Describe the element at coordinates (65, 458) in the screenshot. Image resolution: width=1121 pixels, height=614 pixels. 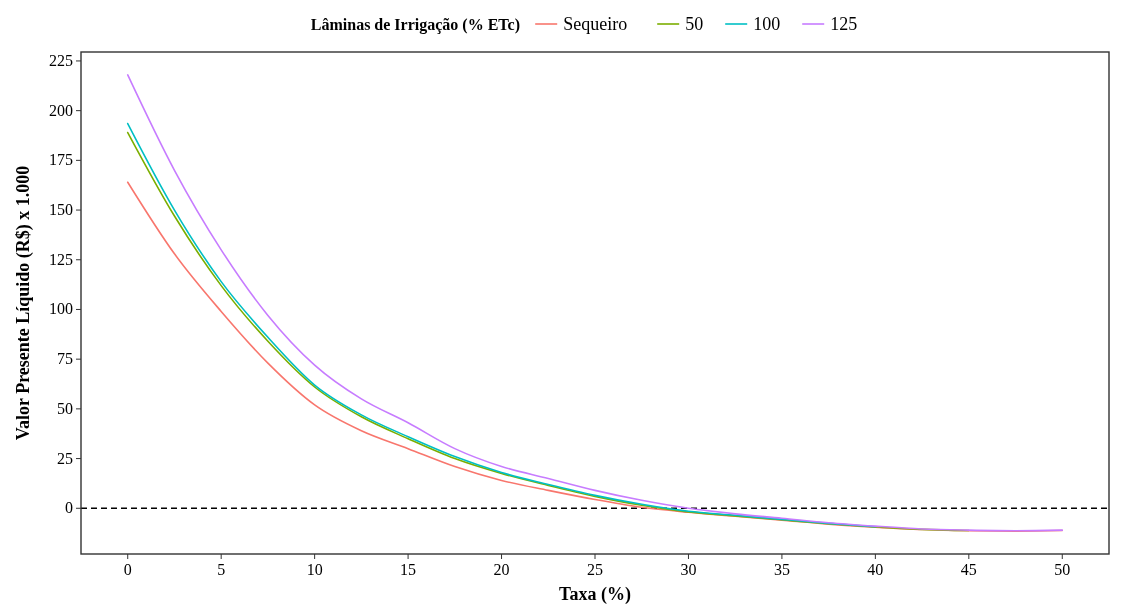
I see `y-tick-label: 25` at that location.